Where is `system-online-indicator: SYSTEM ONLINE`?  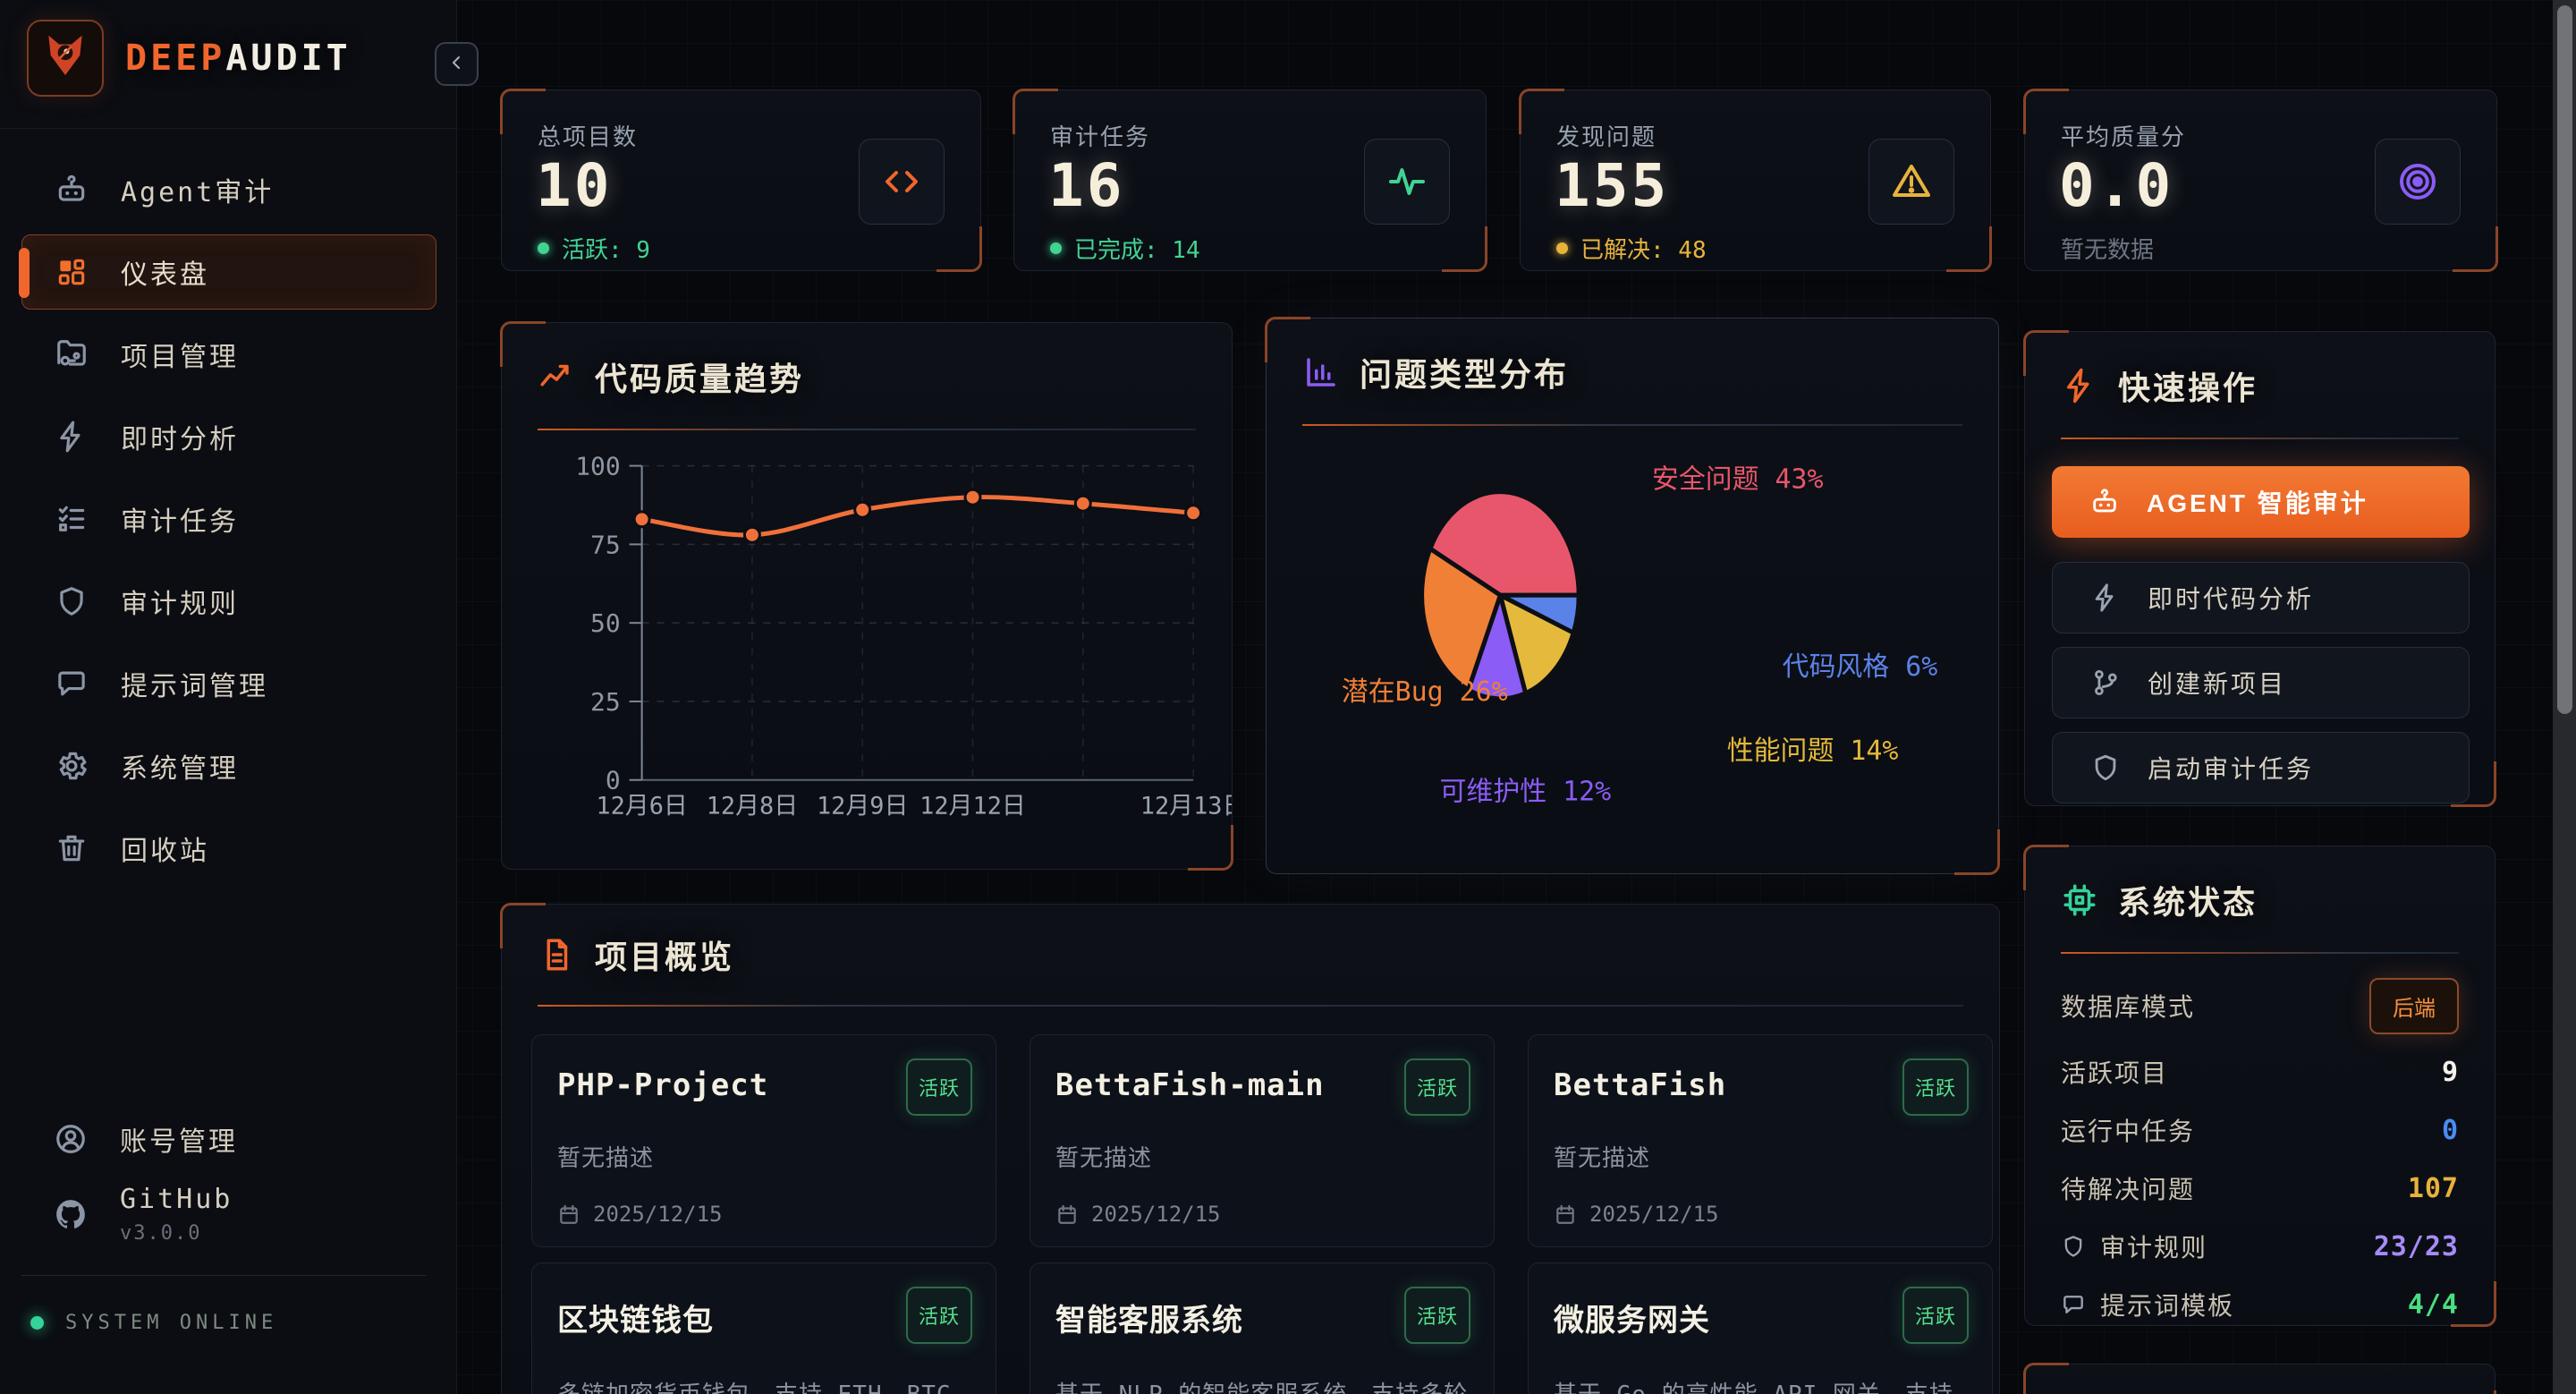
system-online-indicator: SYSTEM ONLINE is located at coordinates (228, 1323).